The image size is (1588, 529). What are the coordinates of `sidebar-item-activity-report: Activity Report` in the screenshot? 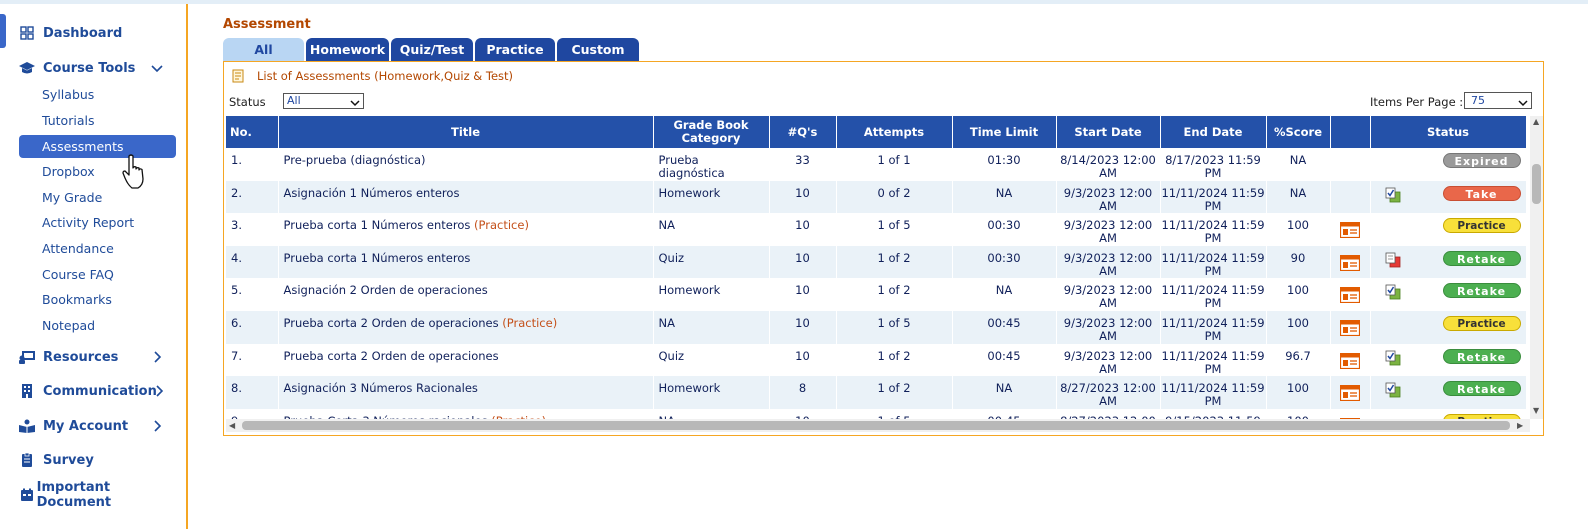 It's located at (88, 222).